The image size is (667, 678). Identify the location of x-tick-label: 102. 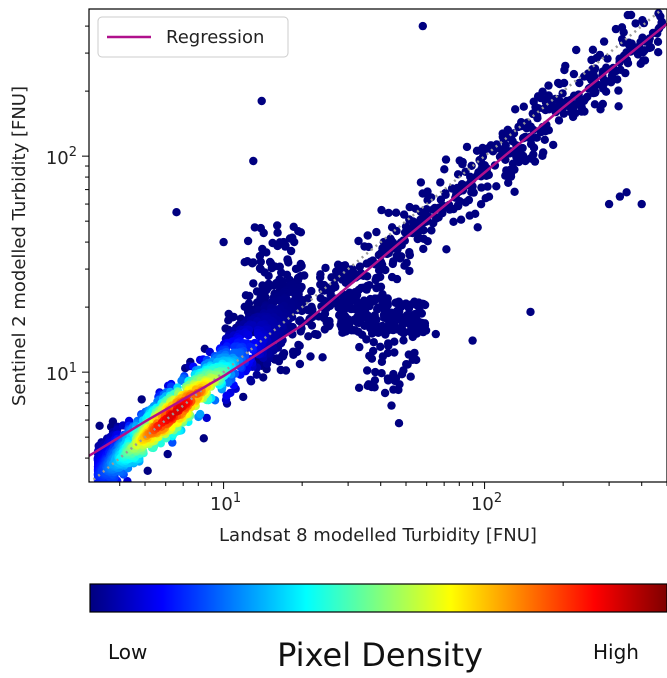
(486, 503).